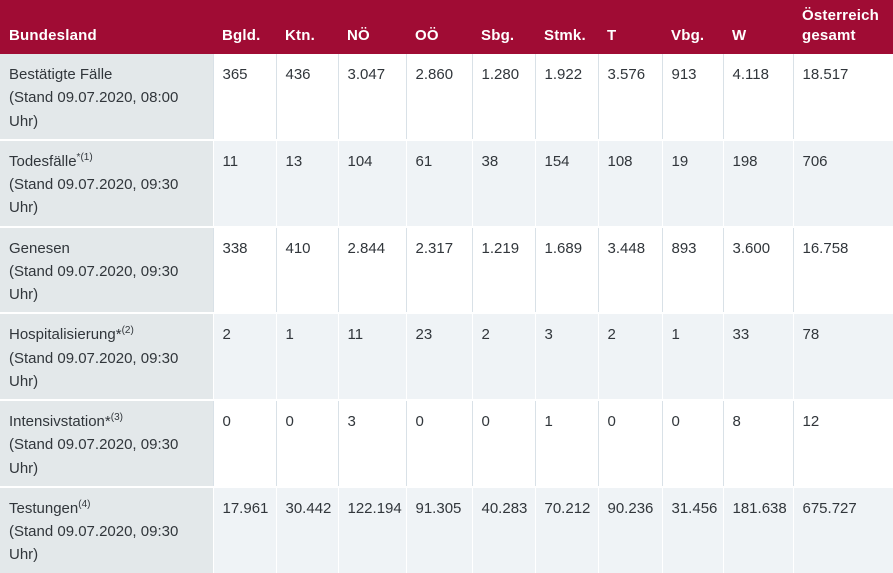 The height and width of the screenshot is (573, 893). I want to click on value-cell: 19, so click(692, 182).